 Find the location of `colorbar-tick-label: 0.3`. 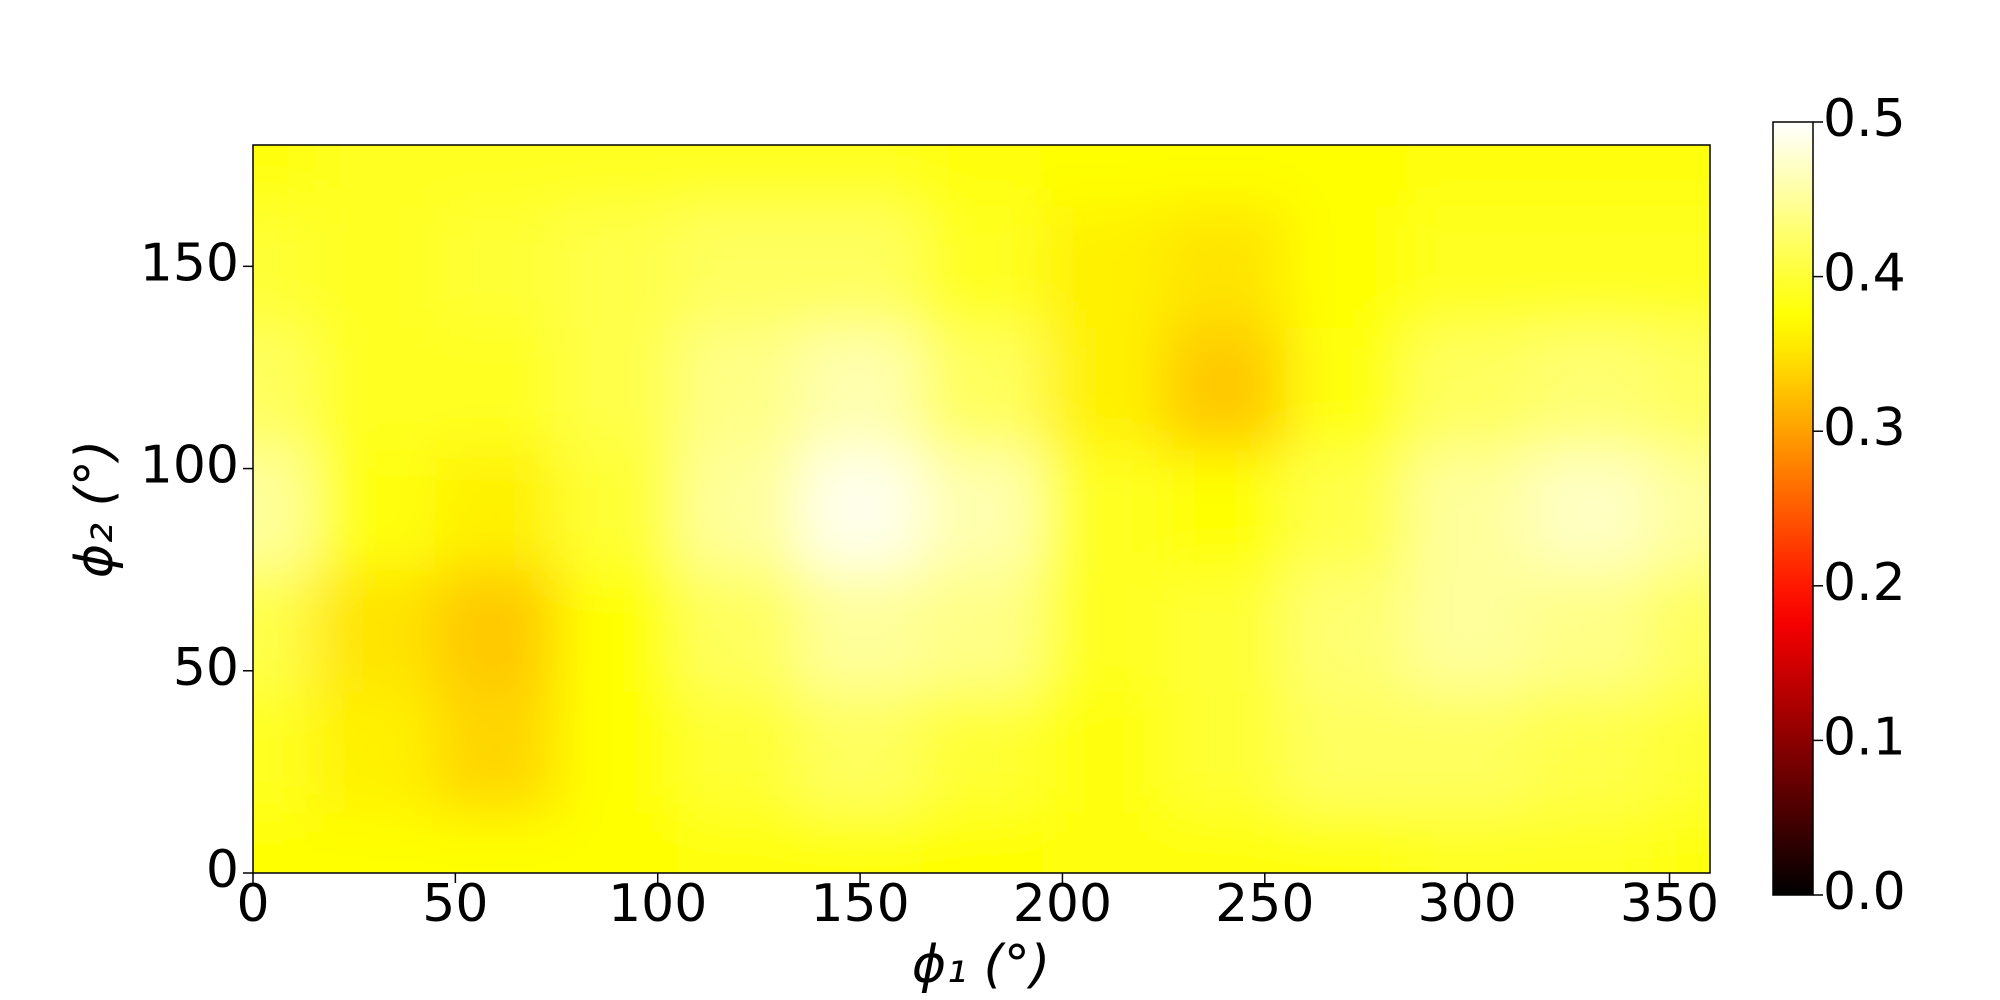

colorbar-tick-label: 0.3 is located at coordinates (1864, 428).